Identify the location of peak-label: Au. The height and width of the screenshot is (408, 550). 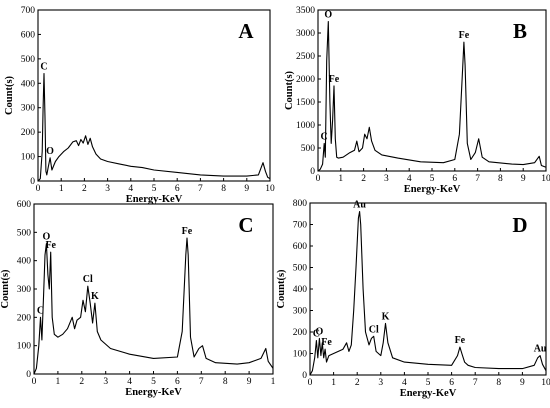
(540, 349).